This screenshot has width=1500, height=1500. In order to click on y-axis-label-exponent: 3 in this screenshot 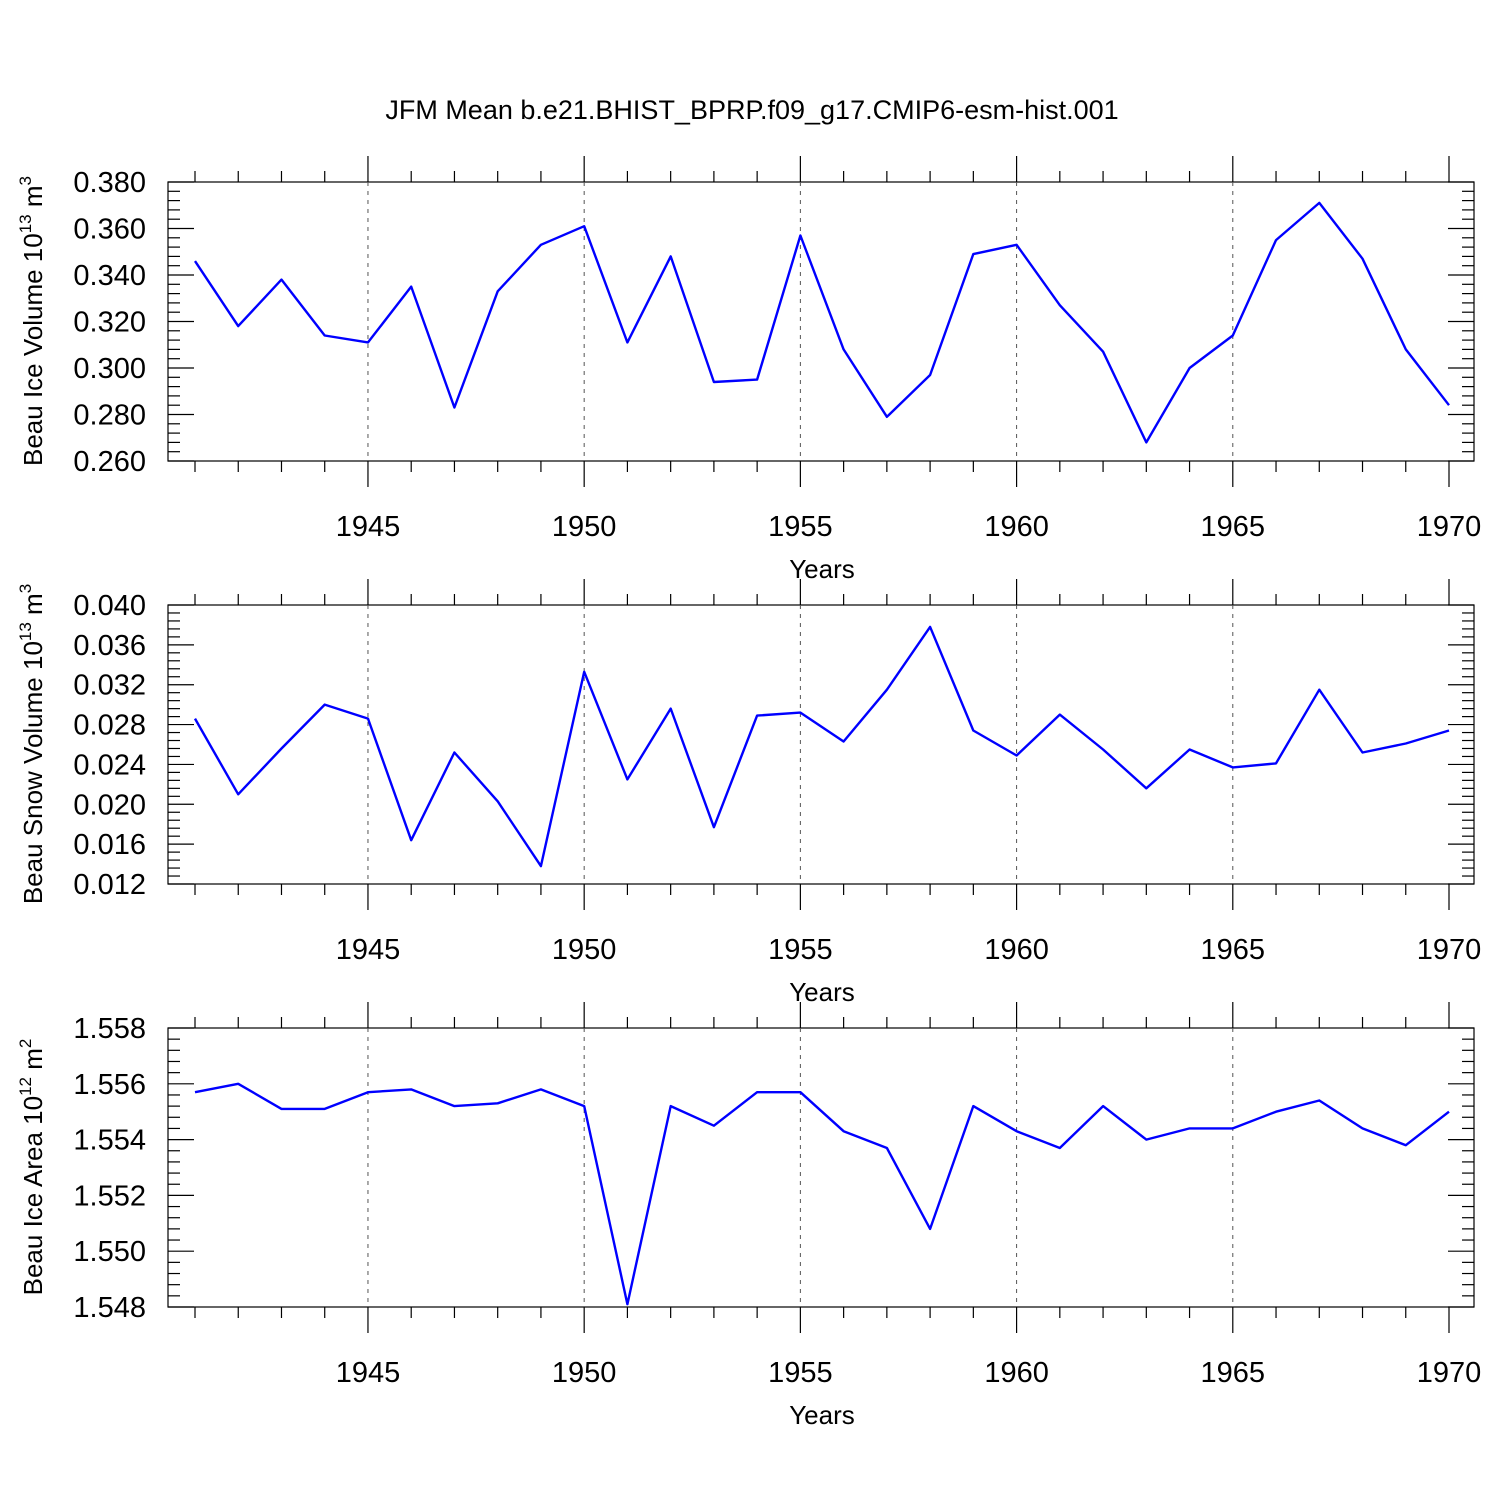, I will do `click(25, 180)`.